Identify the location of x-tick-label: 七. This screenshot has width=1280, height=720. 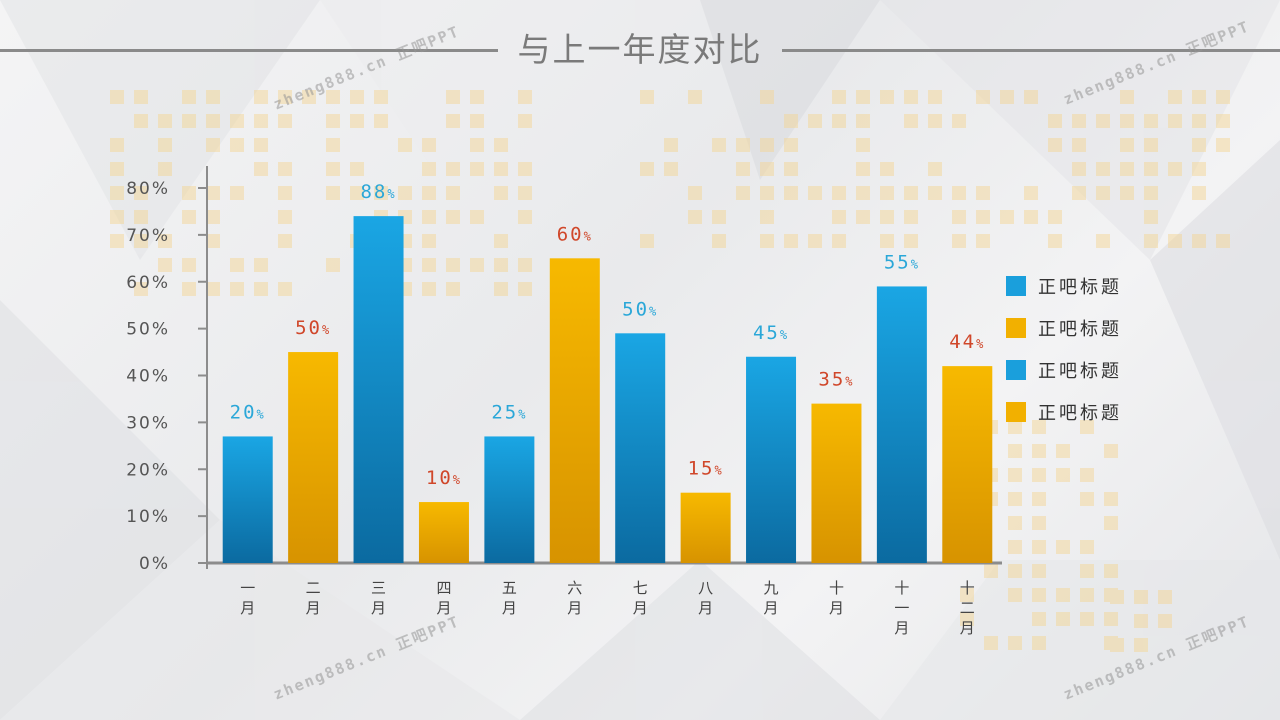
(640, 588).